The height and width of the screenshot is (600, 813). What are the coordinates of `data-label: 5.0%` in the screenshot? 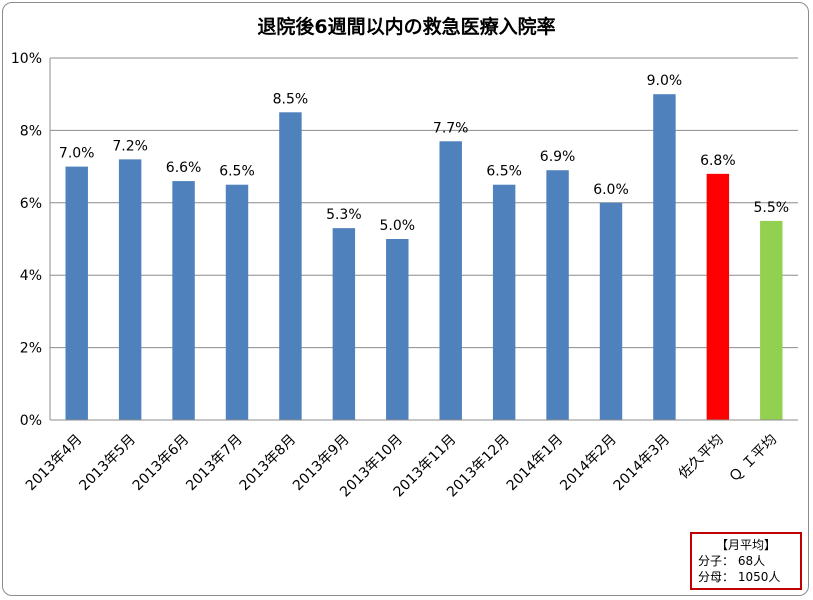 It's located at (397, 226).